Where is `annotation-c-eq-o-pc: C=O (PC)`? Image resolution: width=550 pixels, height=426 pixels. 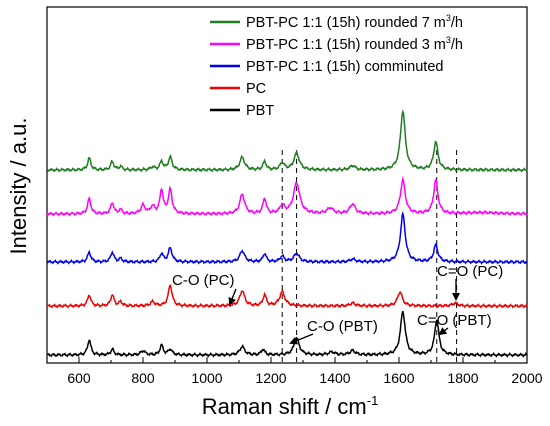
annotation-c-eq-o-pc: C=O (PC) is located at coordinates (470, 271).